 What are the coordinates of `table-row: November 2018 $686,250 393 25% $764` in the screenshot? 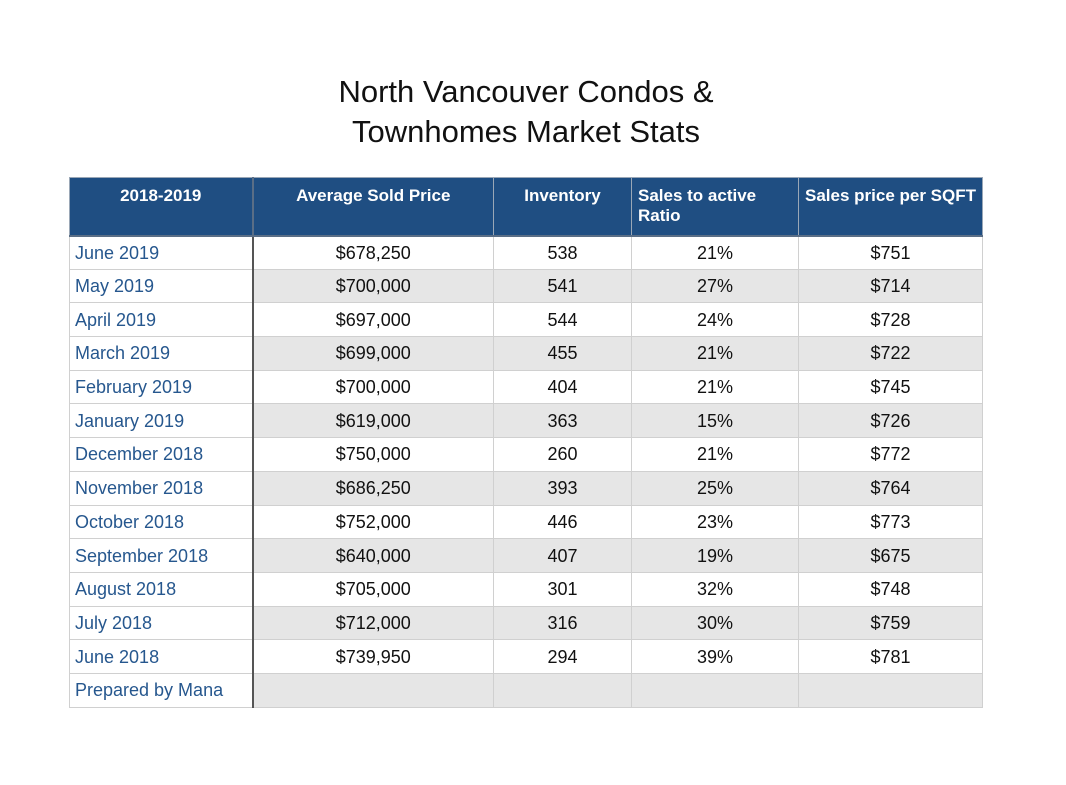 It's located at (526, 488).